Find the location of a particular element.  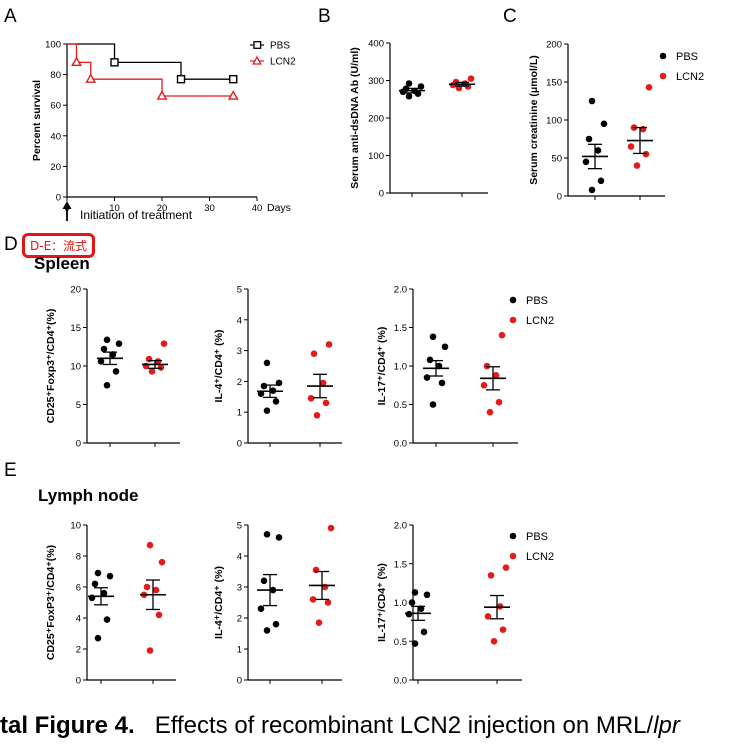

chart-e1: 0 2 4 6 8 10 CD25⁺FoxP3⁺/CD4⁺(%) is located at coordinates (110, 604).